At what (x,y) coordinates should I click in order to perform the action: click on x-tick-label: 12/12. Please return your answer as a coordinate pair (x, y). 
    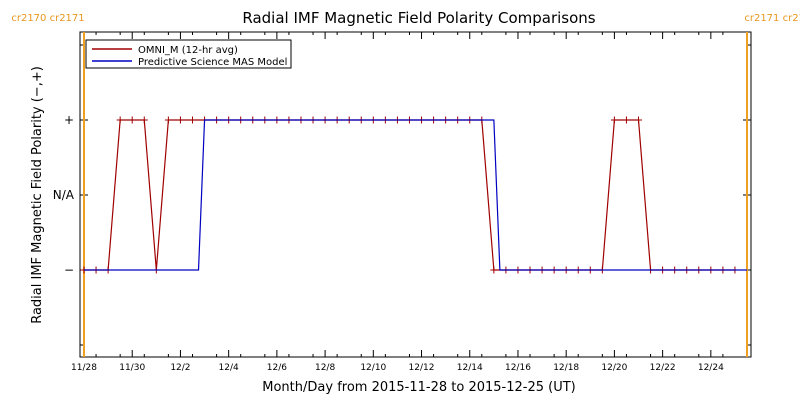
    Looking at the image, I should click on (422, 368).